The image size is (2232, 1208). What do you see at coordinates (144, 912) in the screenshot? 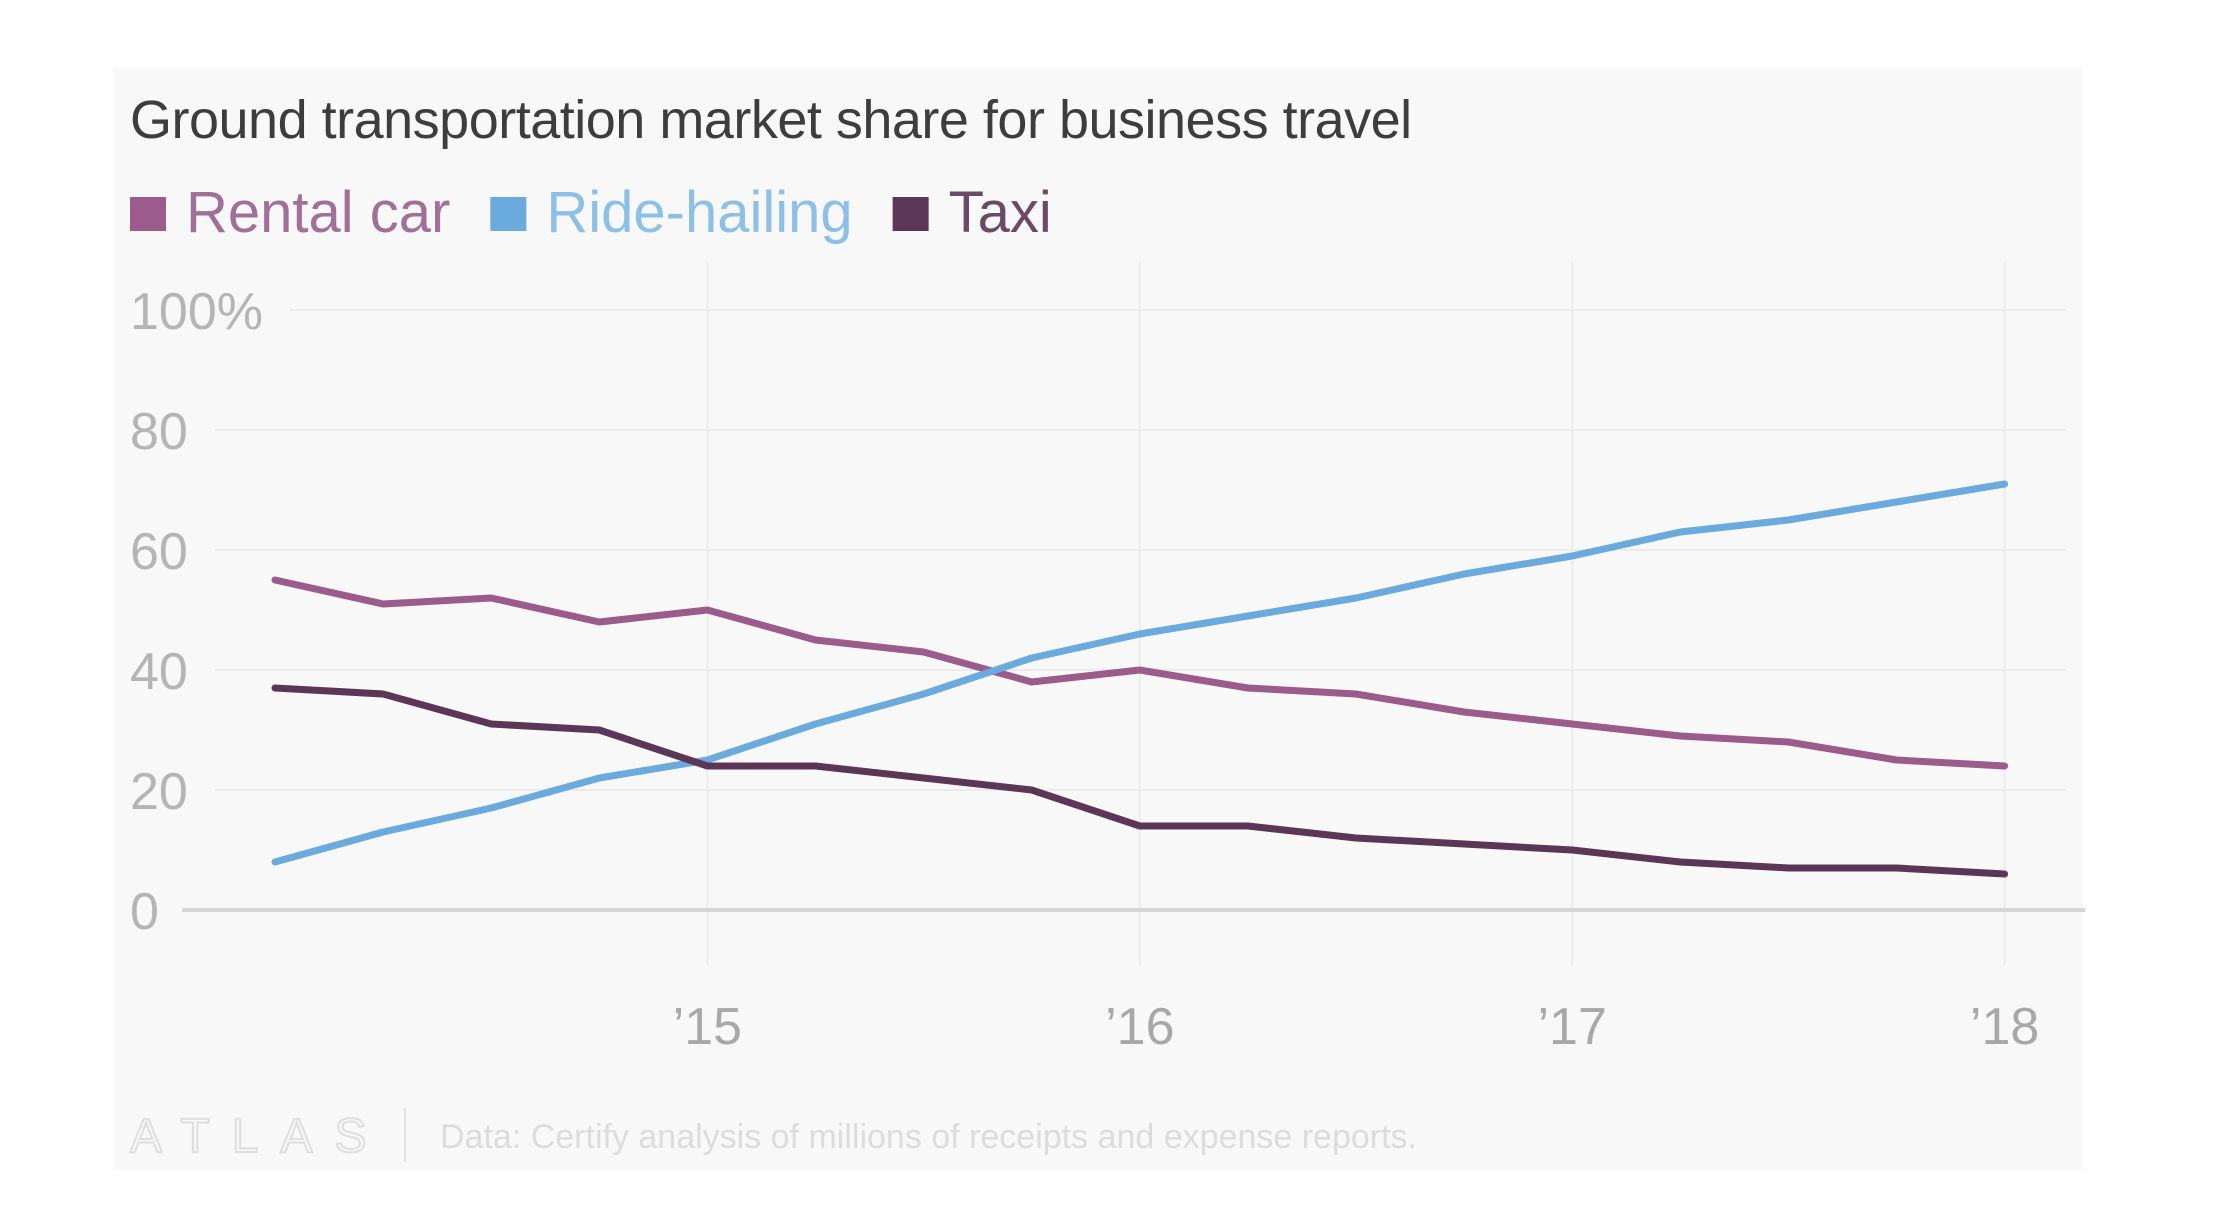
I see `y-tick-label: 0` at bounding box center [144, 912].